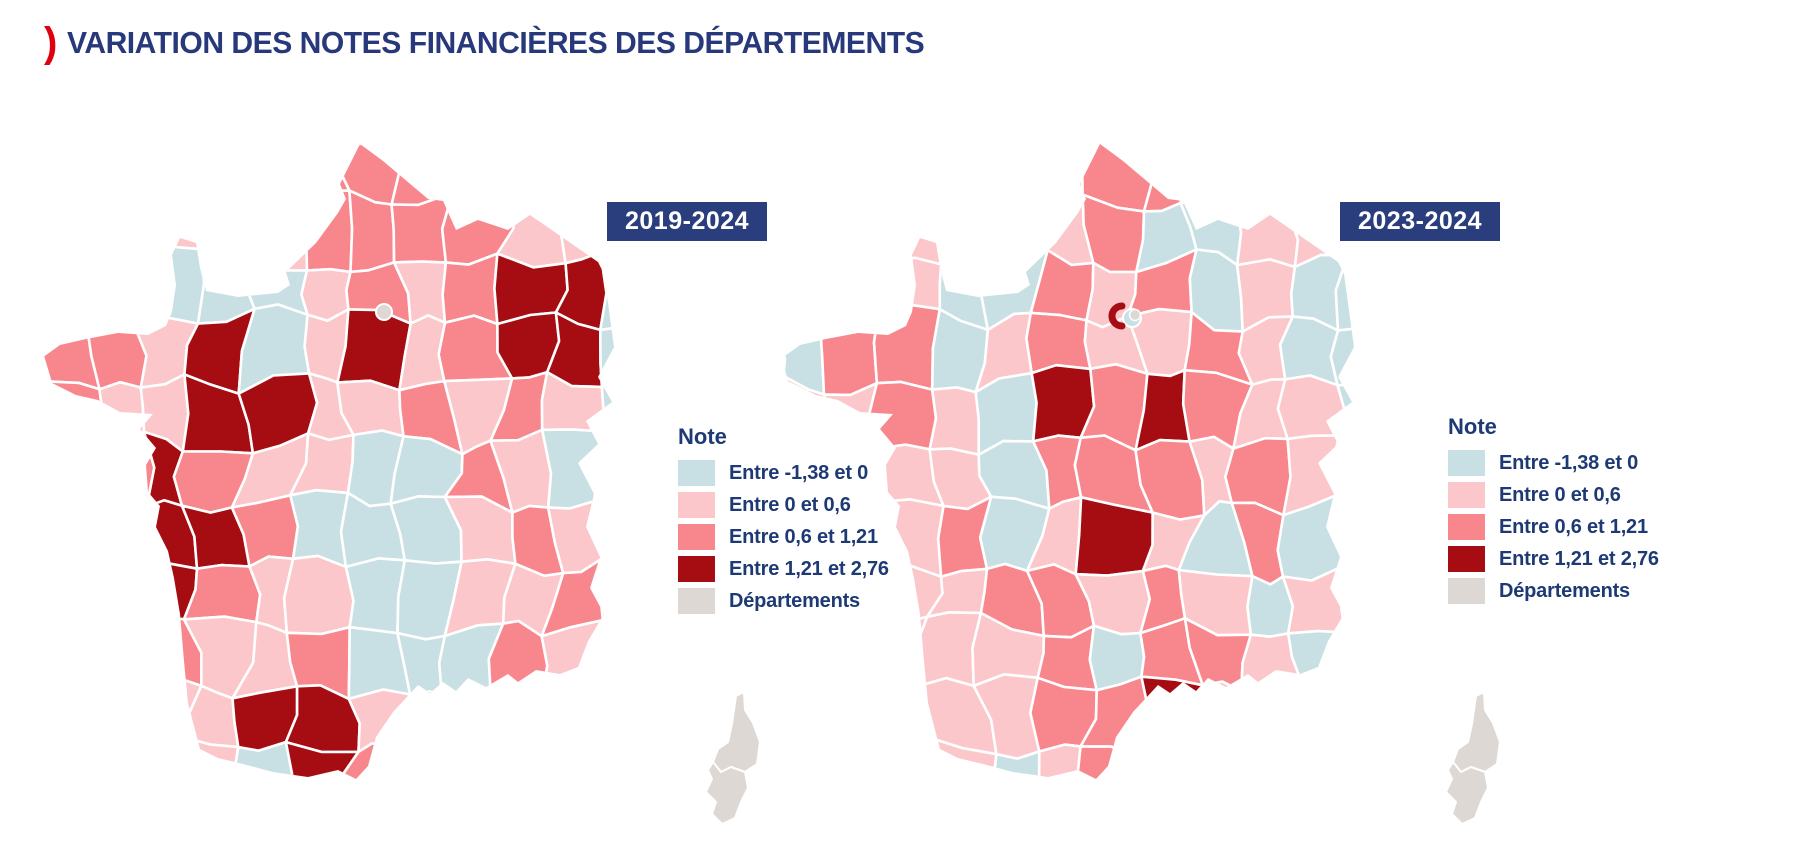 The image size is (1802, 842). I want to click on red-chevron-icon: ), so click(51, 43).